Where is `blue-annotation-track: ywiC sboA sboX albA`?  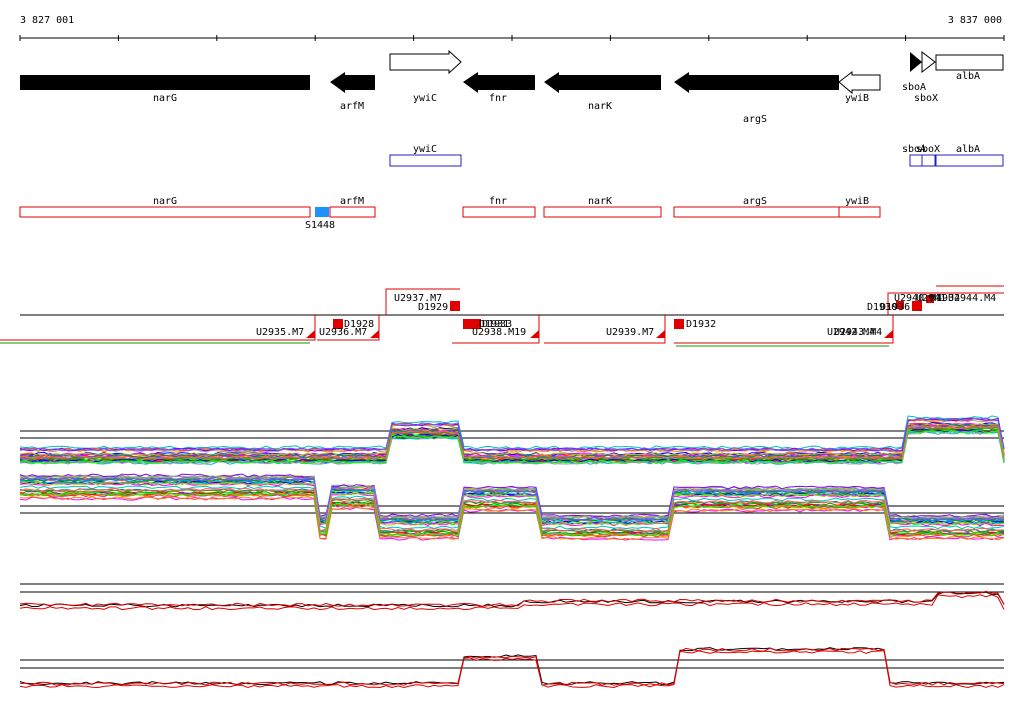
blue-annotation-track: ywiC sboA sboX albA is located at coordinates (696, 155).